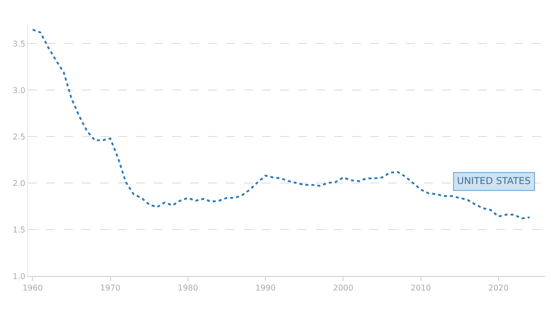  I want to click on y-tick-label: 2.5, so click(19, 137).